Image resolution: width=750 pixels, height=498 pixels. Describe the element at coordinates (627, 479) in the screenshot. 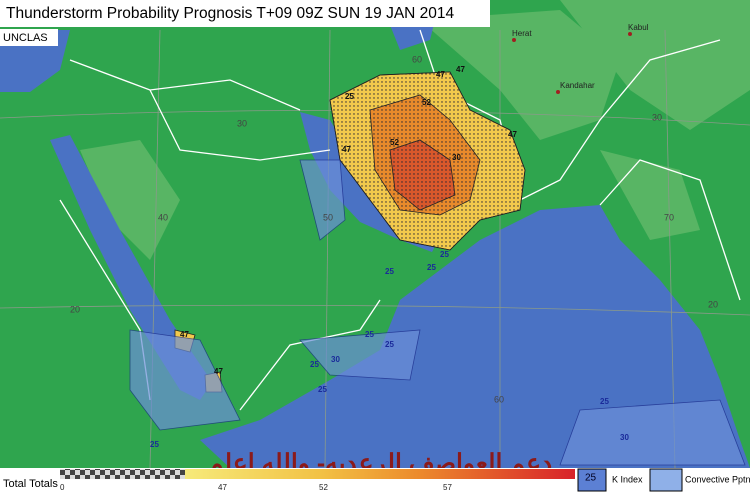

I see `k-index-label: K Index` at that location.